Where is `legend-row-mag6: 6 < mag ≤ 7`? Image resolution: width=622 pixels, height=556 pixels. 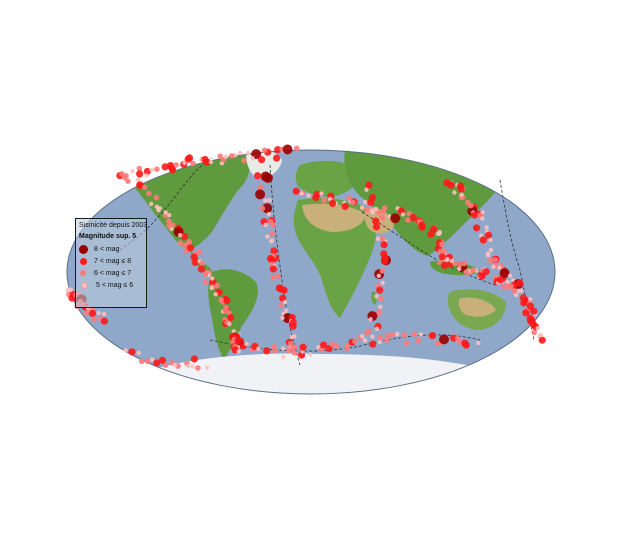
legend-row-mag6: 6 < mag ≤ 7 is located at coordinates (111, 273).